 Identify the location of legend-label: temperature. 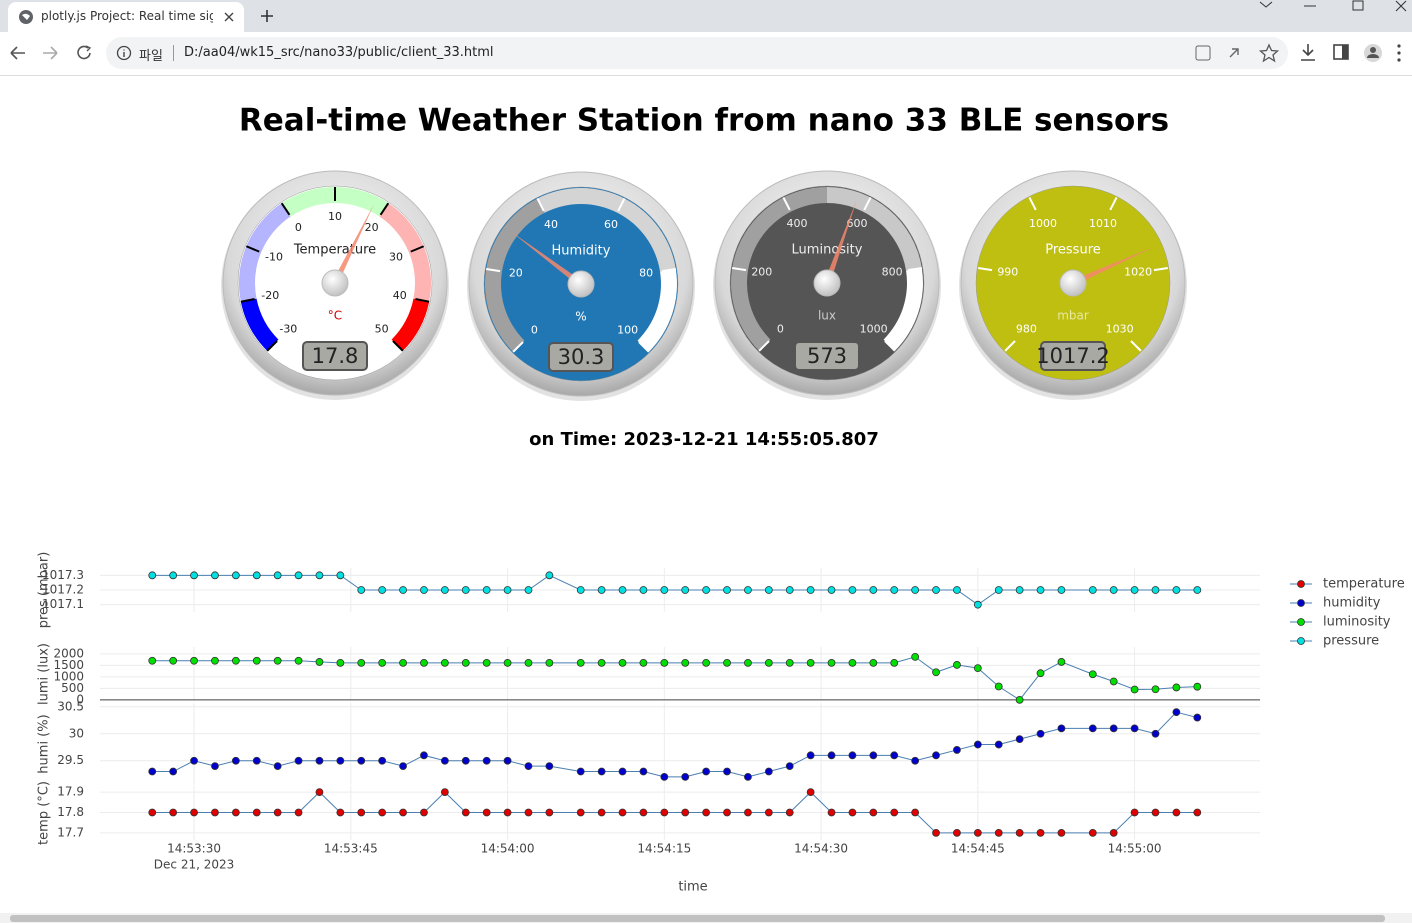
(1364, 584).